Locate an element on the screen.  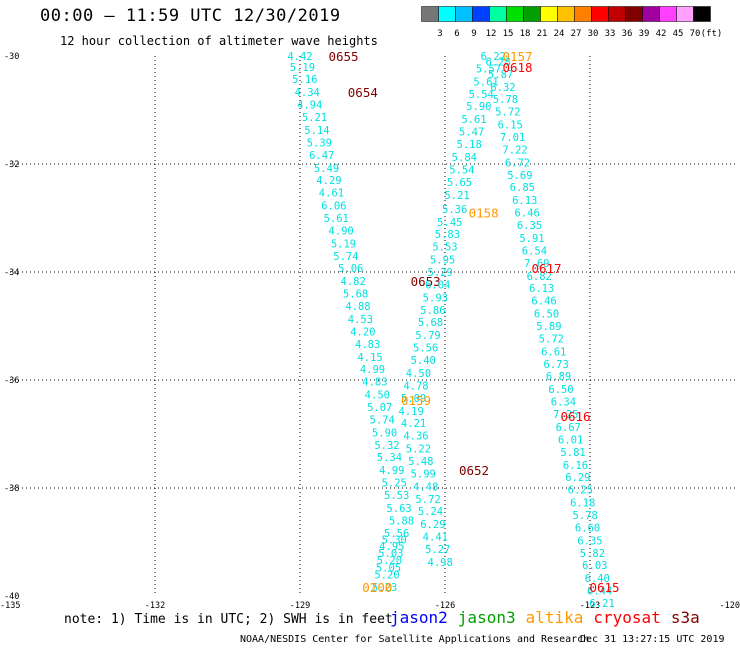
swh-value: 7.25 is located at coordinates (565, 415).